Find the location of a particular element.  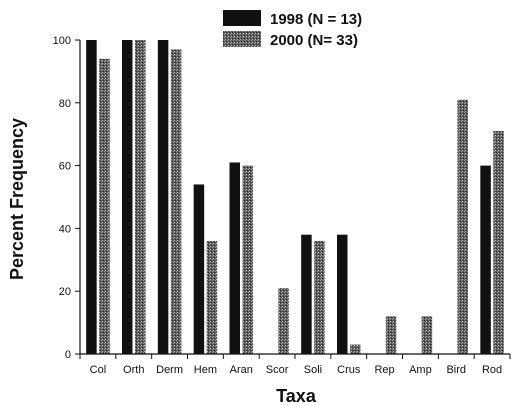

x-tick-label: Rod is located at coordinates (492, 370).